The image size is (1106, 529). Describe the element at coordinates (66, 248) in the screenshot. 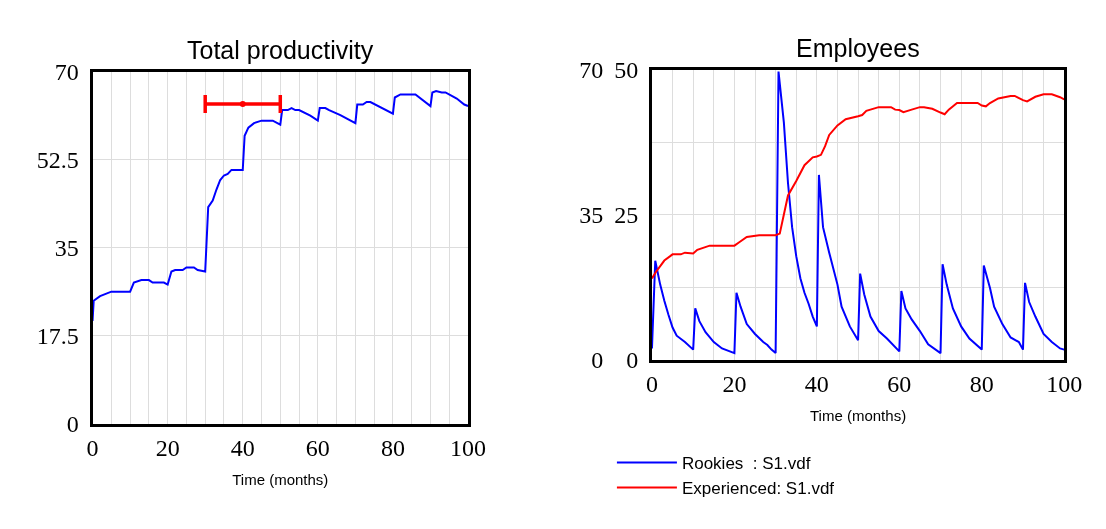

I see `y-tick-label: 35` at that location.